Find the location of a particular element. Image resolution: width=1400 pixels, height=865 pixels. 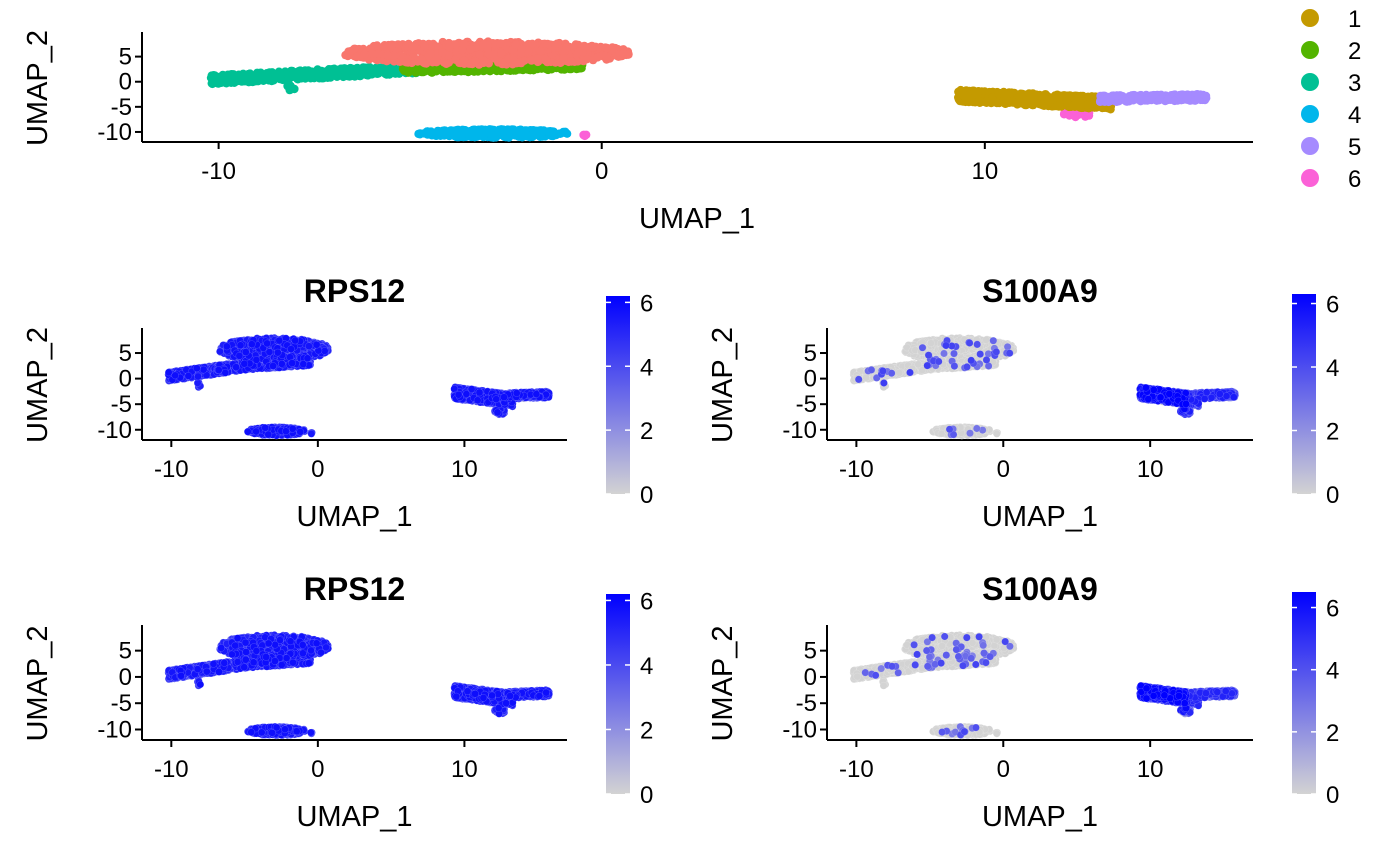

legend-label: 1 is located at coordinates (1354, 19).